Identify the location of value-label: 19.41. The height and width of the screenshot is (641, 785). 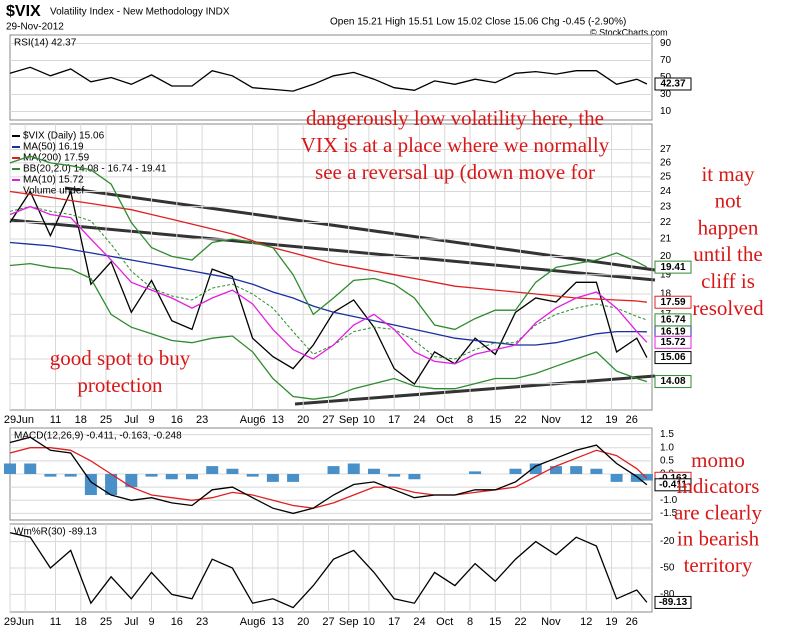
(672, 267).